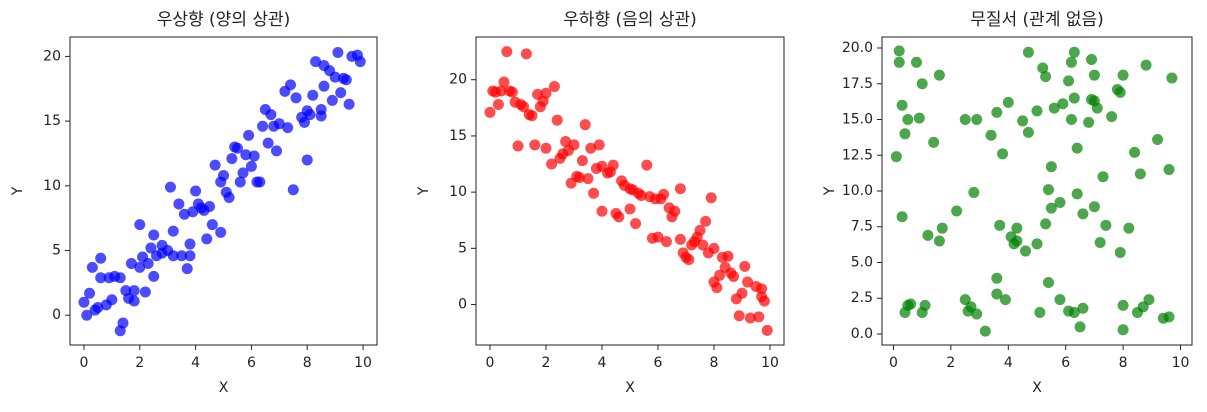 Image resolution: width=1207 pixels, height=412 pixels. Describe the element at coordinates (893, 363) in the screenshot. I see `x-tick-label: 0` at that location.